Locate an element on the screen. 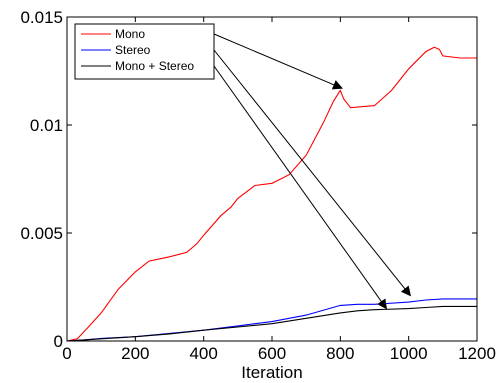 The image size is (500, 383). legend-label: Mono + Stereo is located at coordinates (154, 66).